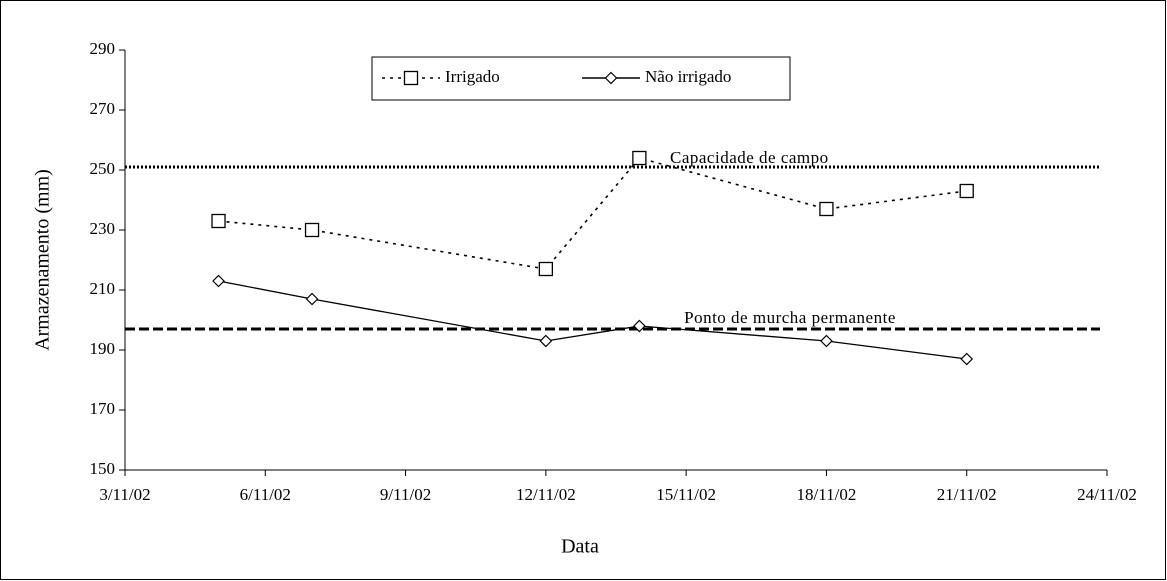 This screenshot has height=581, width=1167. Describe the element at coordinates (124, 494) in the screenshot. I see `x-tick-label: 3/11/02` at that location.